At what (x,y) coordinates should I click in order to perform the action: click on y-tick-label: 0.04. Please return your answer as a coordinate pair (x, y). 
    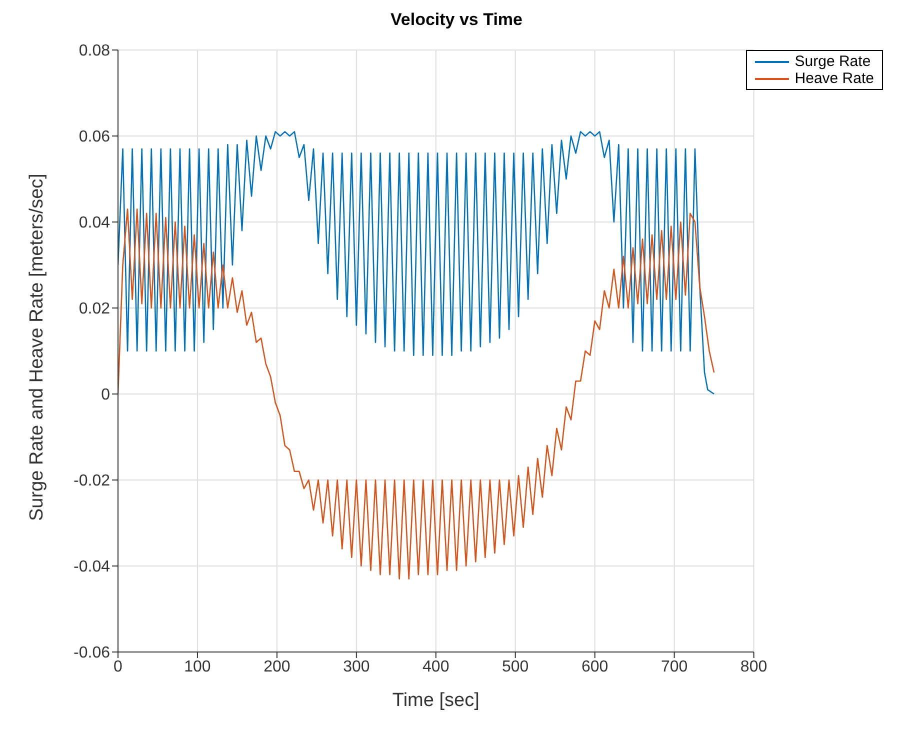
    Looking at the image, I should click on (94, 223).